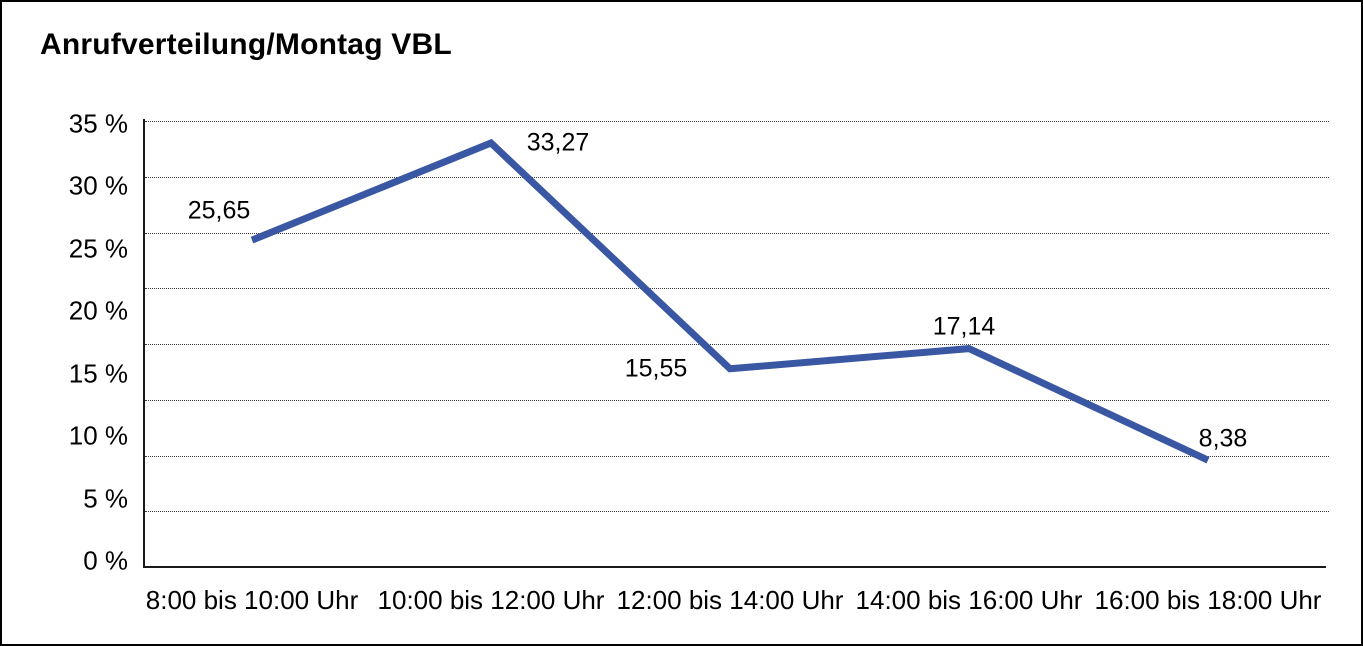 This screenshot has height=646, width=1363. What do you see at coordinates (105, 560) in the screenshot?
I see `y-tick-label: 0 %` at bounding box center [105, 560].